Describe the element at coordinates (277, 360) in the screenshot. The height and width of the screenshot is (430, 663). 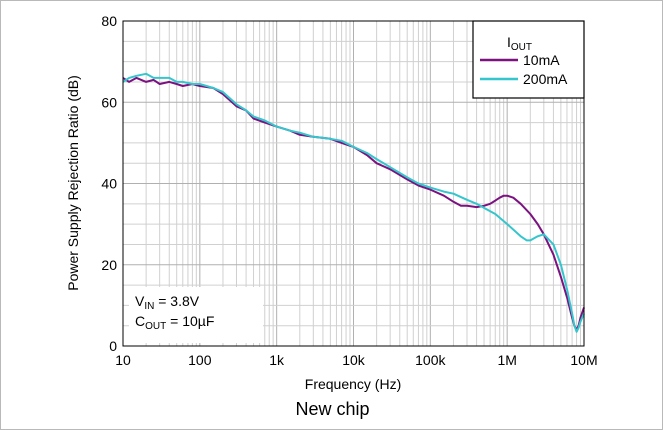
I see `x-tick-label: 1k` at that location.